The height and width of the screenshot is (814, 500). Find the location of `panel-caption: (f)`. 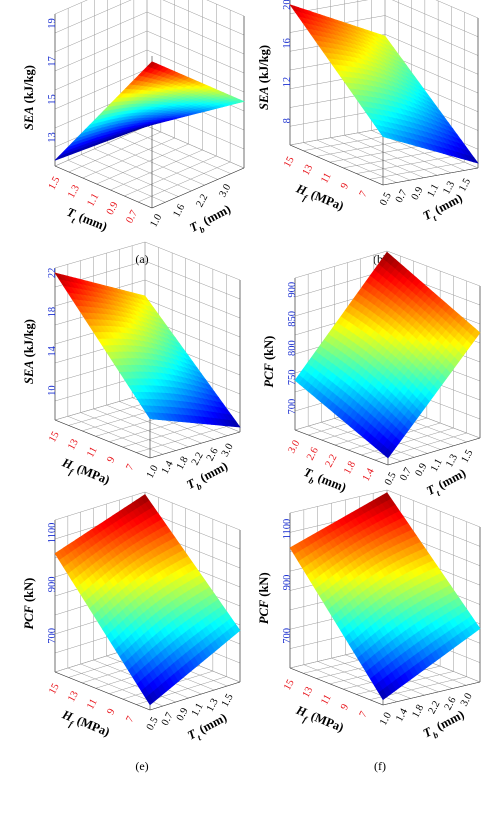

panel-caption: (f) is located at coordinates (380, 766).